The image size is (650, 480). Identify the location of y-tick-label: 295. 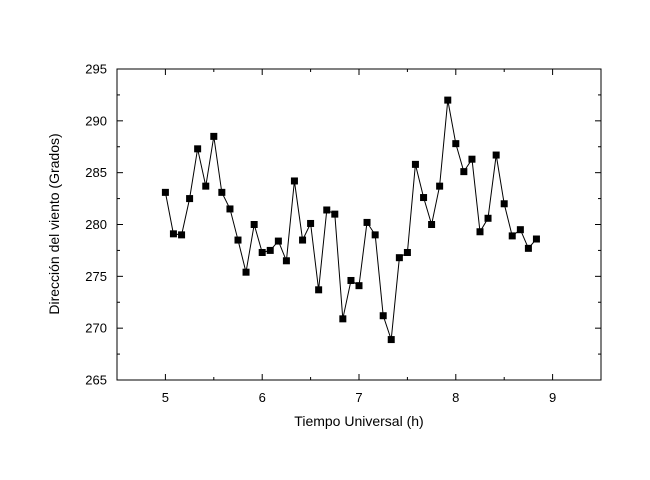
(96, 69).